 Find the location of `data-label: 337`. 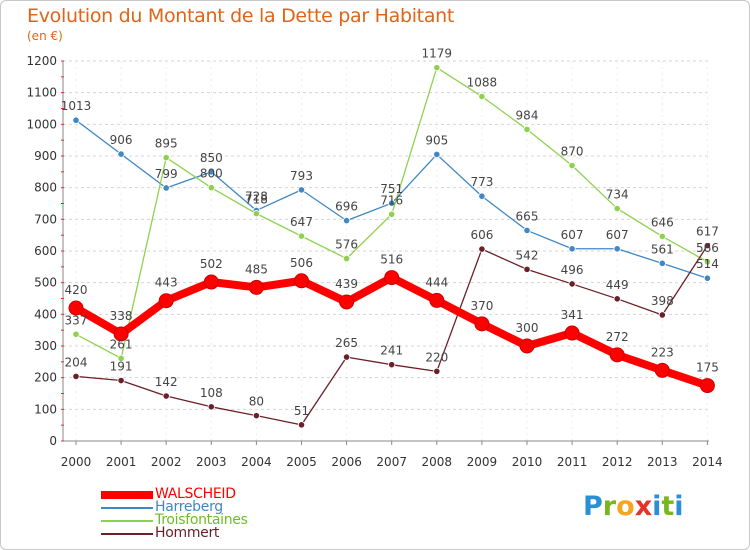

data-label: 337 is located at coordinates (76, 320).